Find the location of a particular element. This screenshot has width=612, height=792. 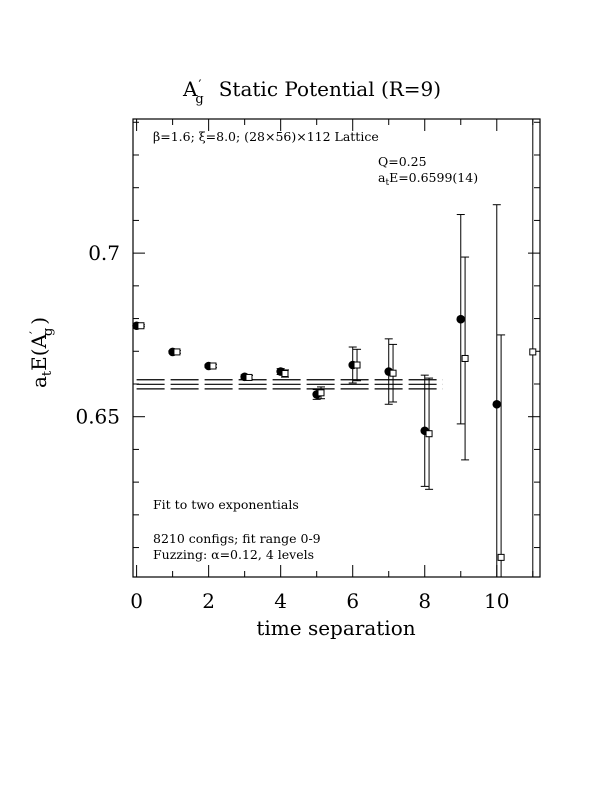

y-label-e: E(A is located at coordinates (39, 351).